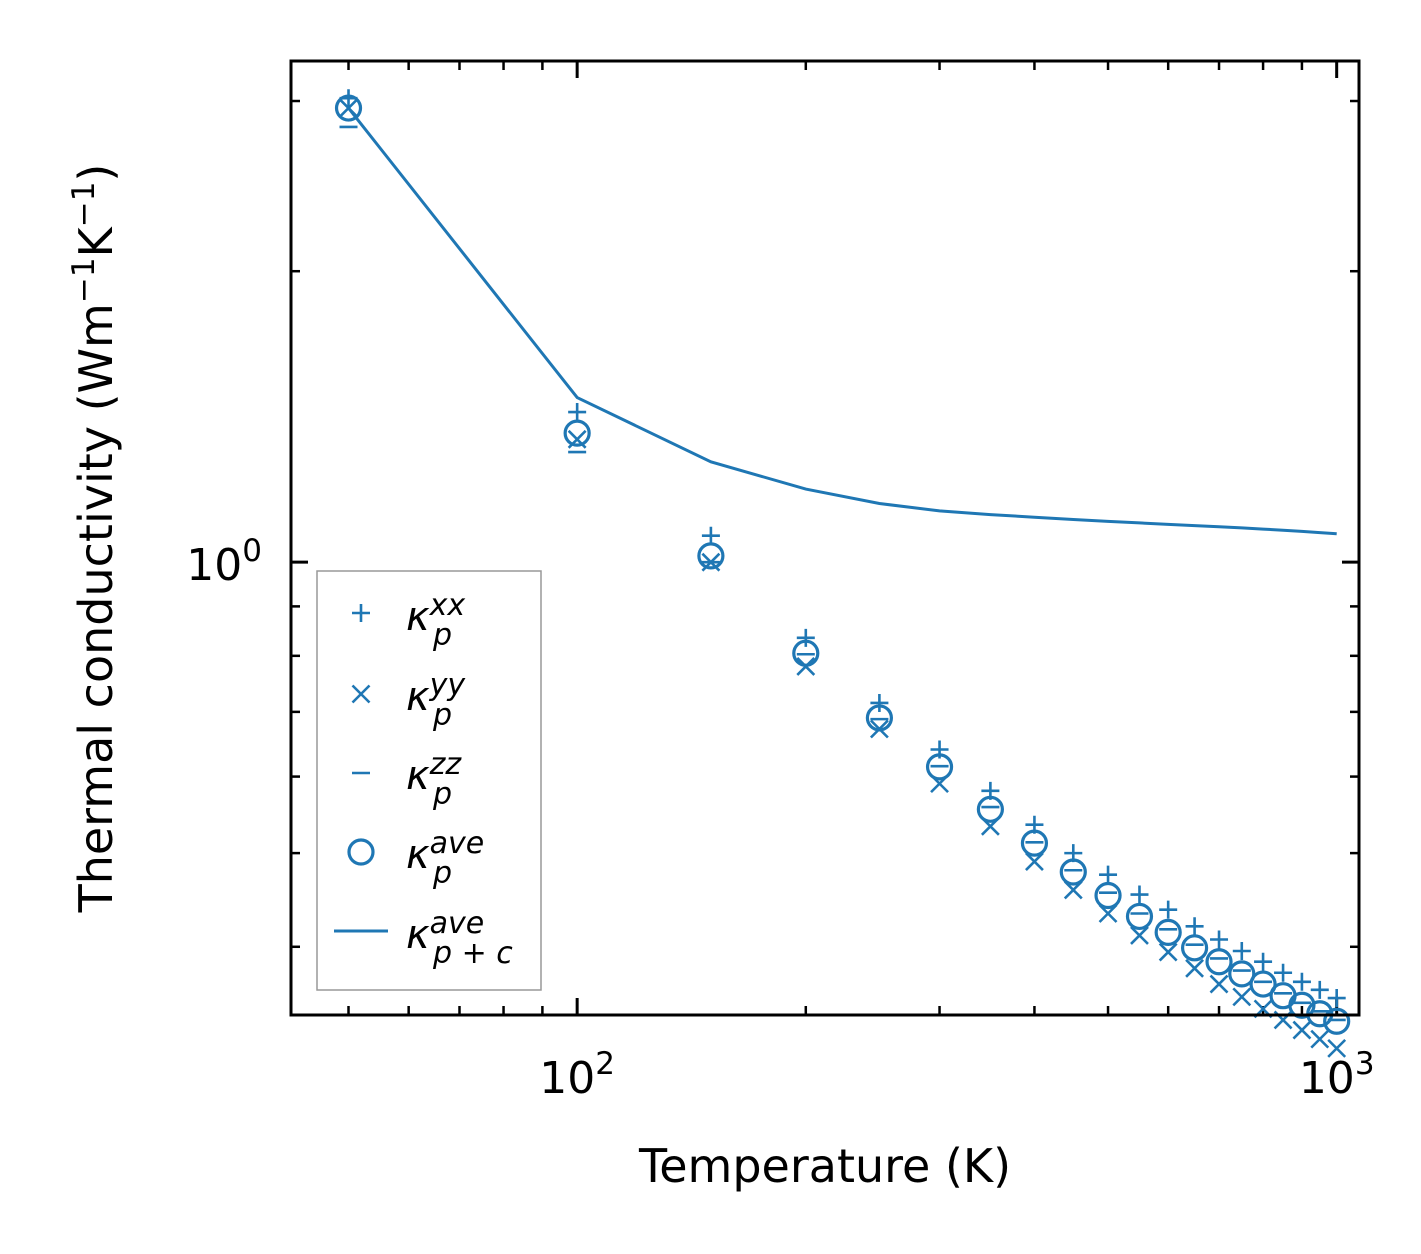 The image size is (1421, 1254). Describe the element at coordinates (605, 1064) in the screenshot. I see `x-tick-label-exp: 2` at that location.